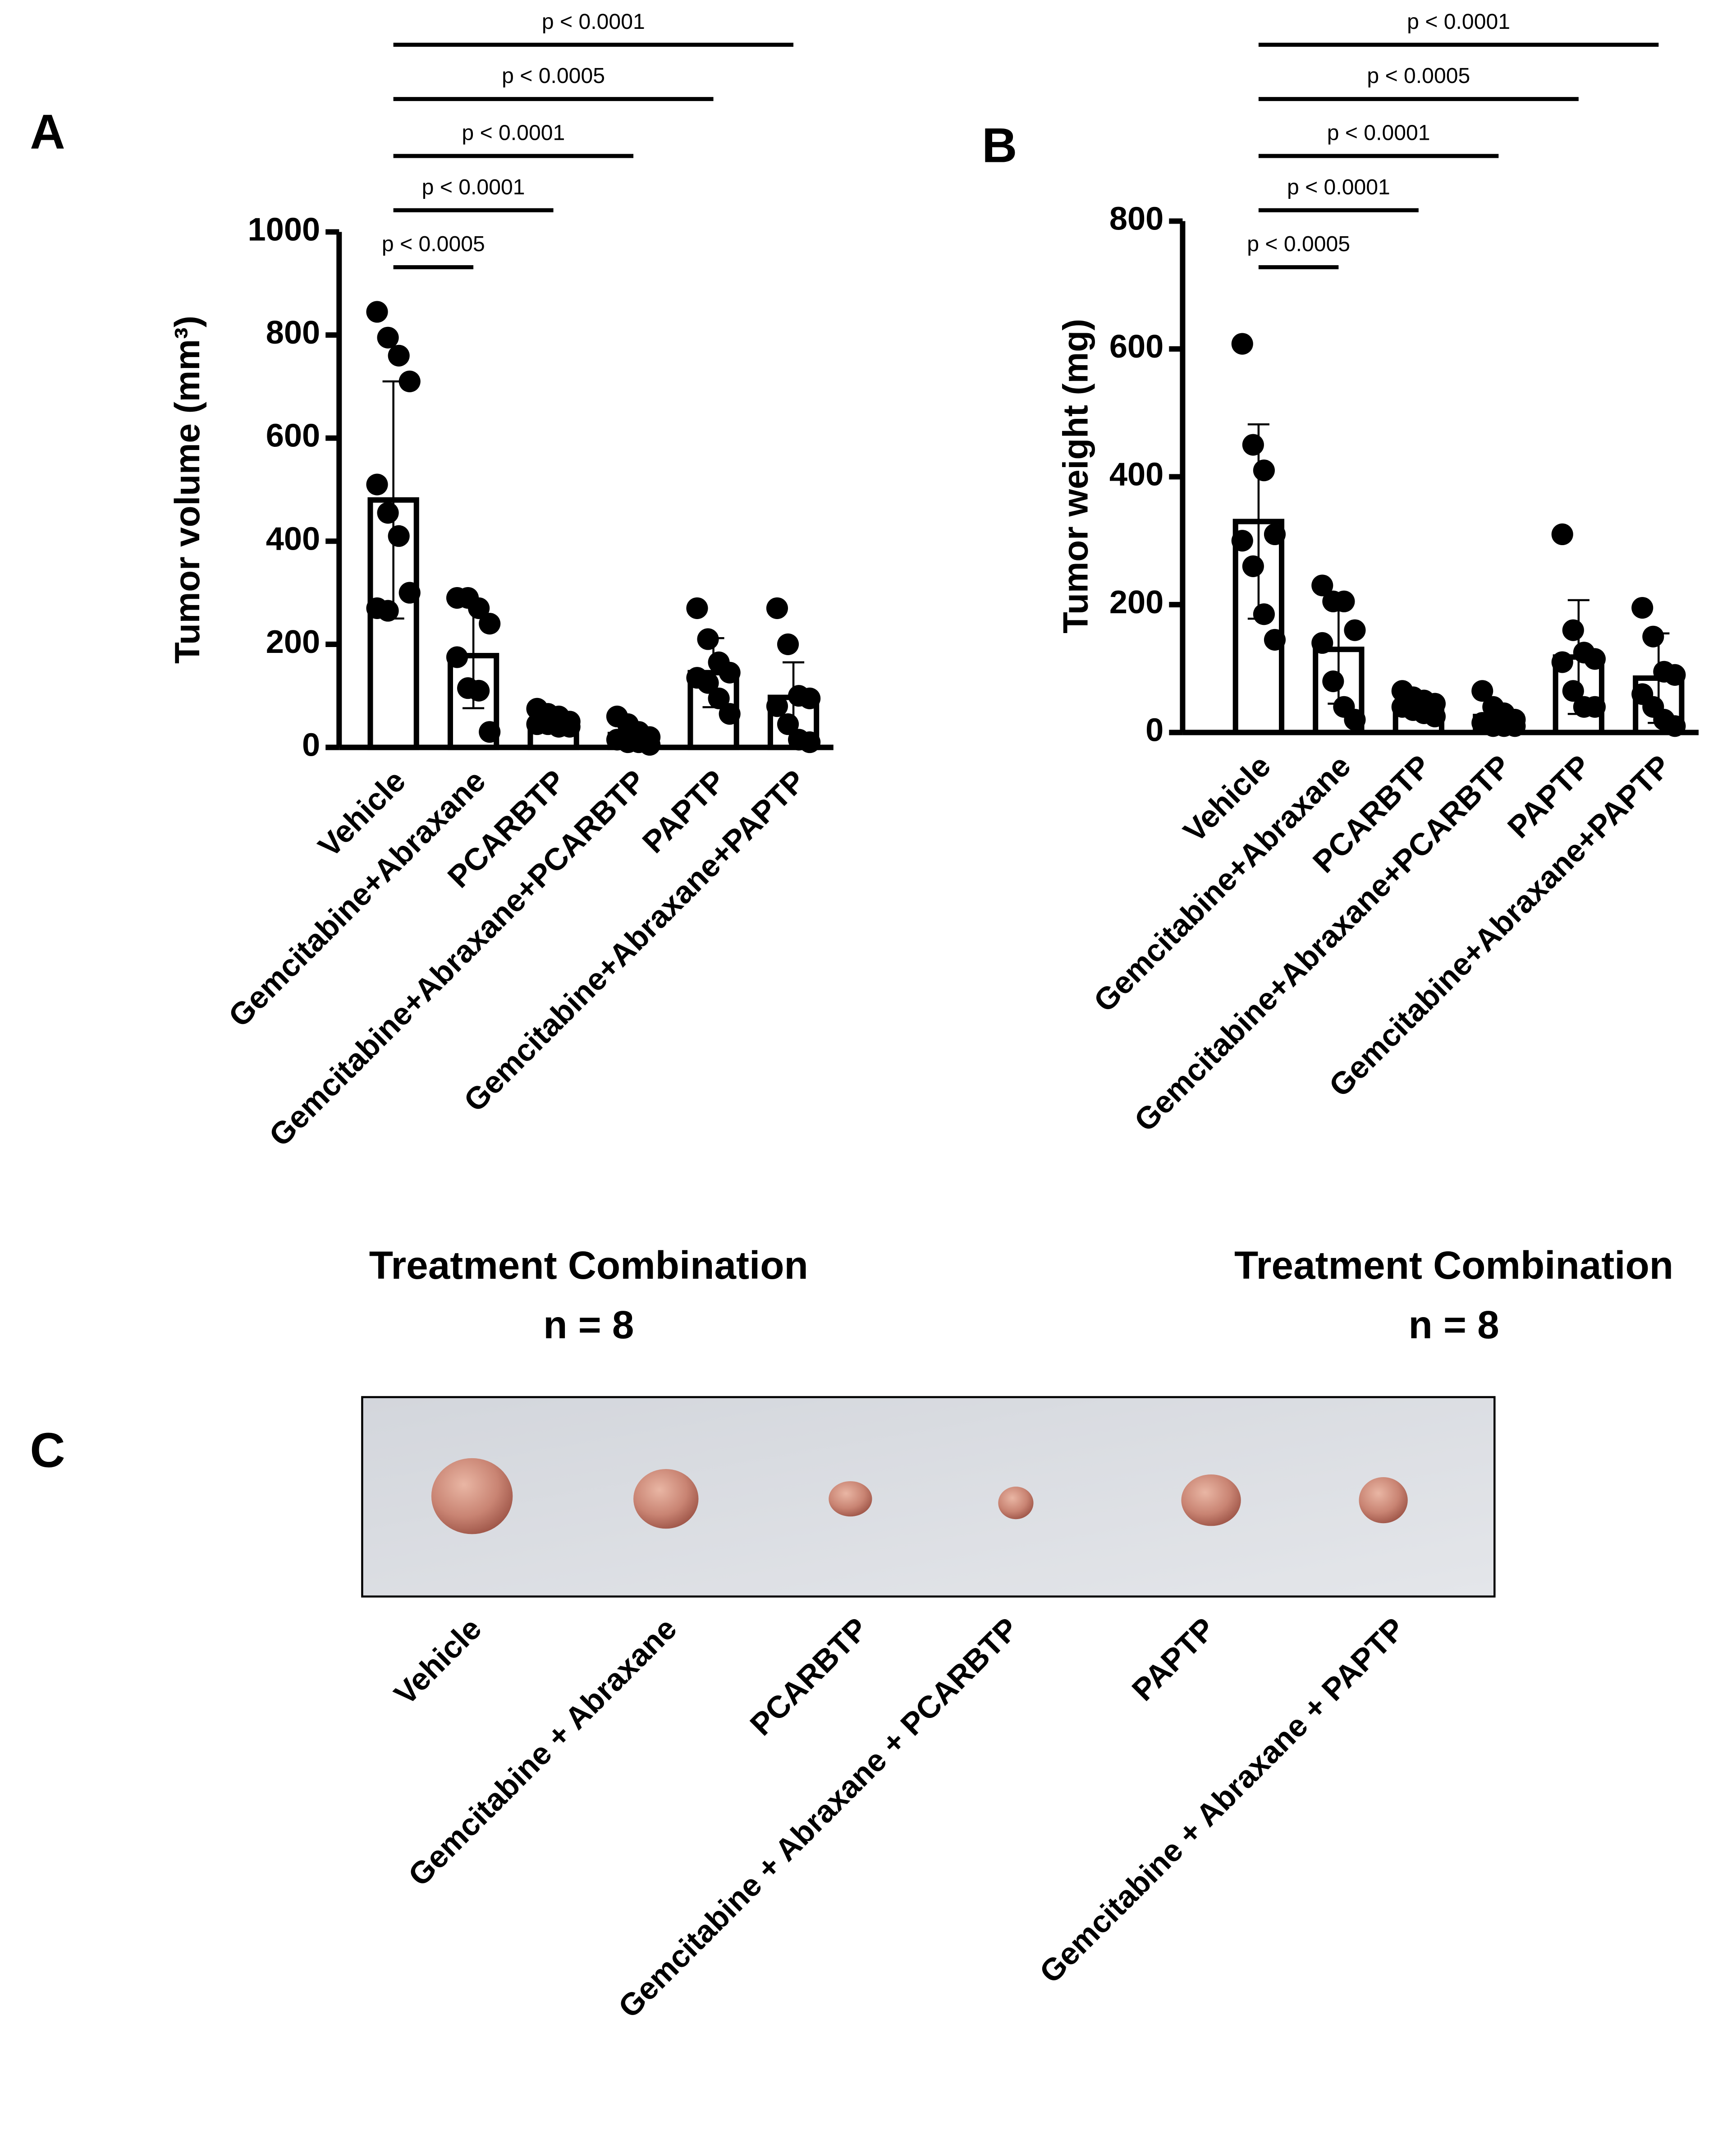  I want to click on photo-label: Vehicle, so click(438, 1662).